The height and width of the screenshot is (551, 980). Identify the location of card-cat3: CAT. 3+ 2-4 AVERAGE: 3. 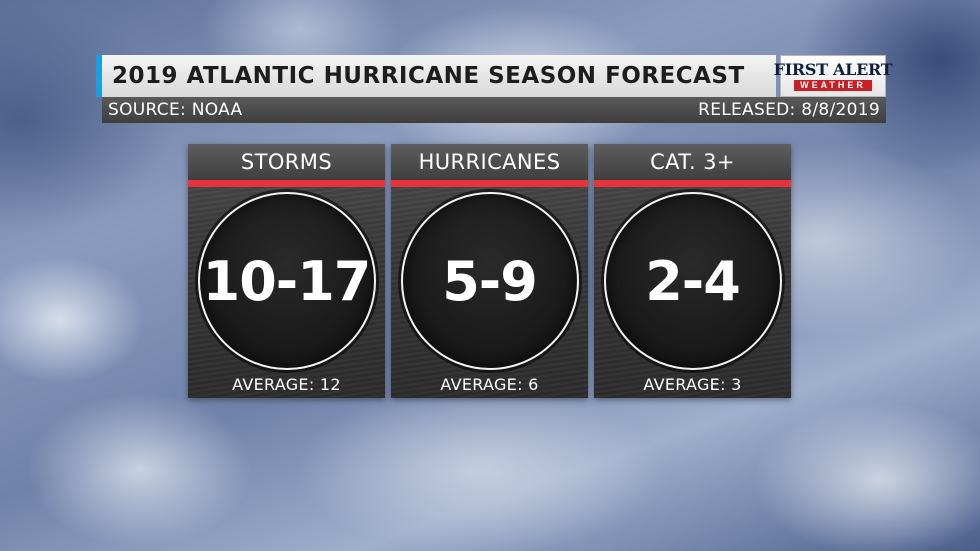
(692, 271).